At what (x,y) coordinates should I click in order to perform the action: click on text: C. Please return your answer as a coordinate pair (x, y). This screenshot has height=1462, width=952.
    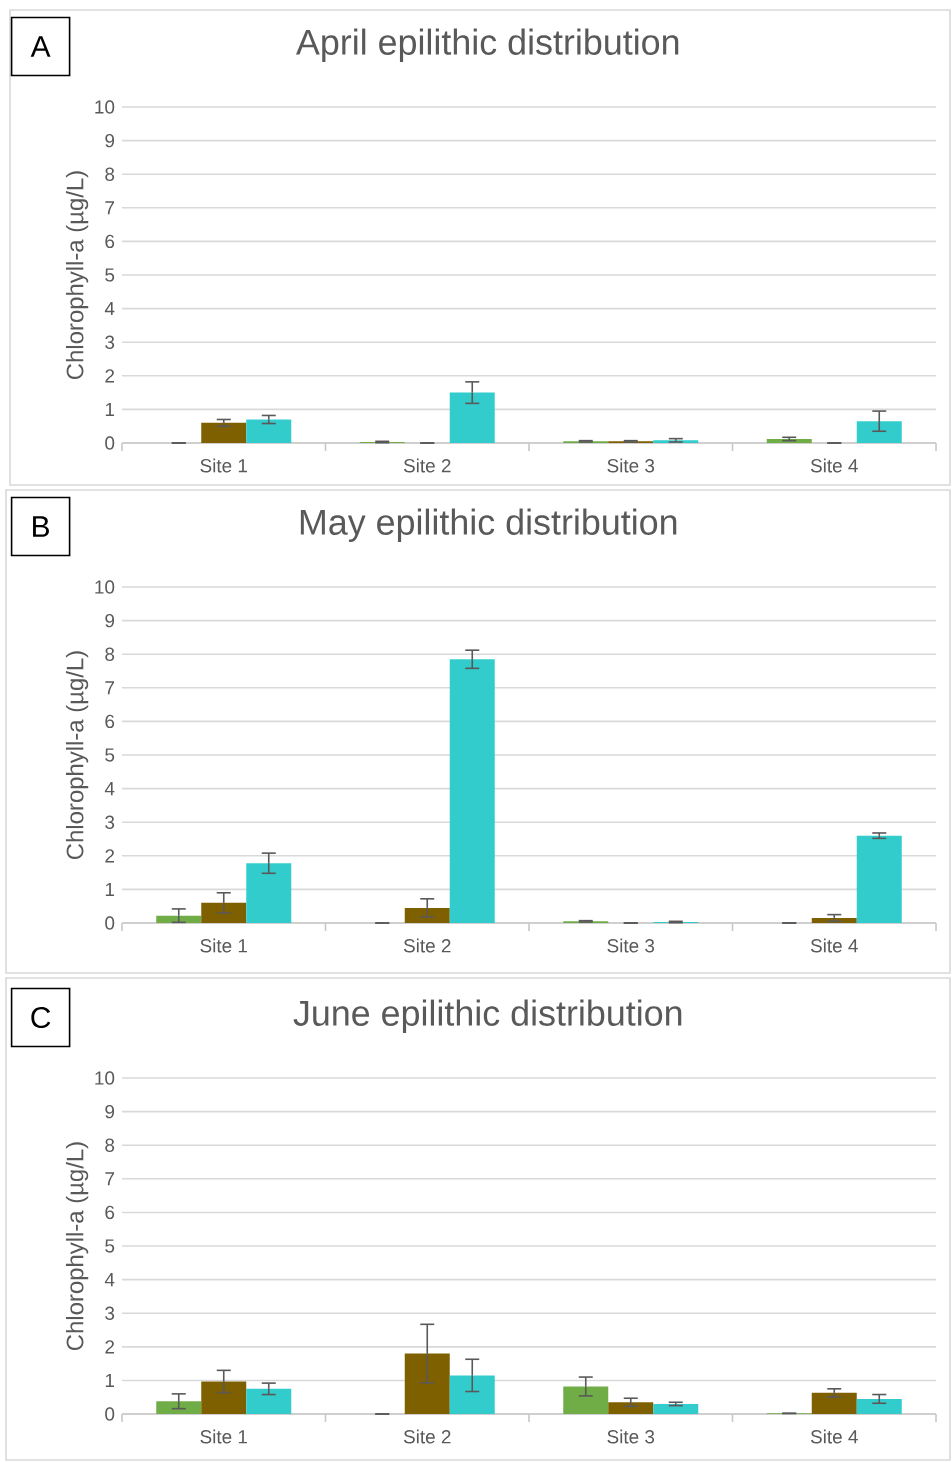
    Looking at the image, I should click on (41, 1017).